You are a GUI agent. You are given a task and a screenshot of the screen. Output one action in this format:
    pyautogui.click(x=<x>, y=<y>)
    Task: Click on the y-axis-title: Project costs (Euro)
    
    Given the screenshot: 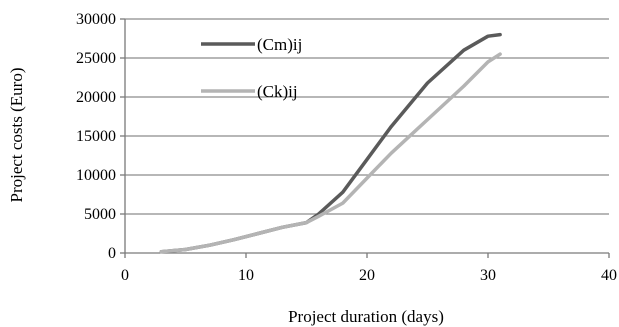 What is the action you would take?
    pyautogui.click(x=16, y=134)
    